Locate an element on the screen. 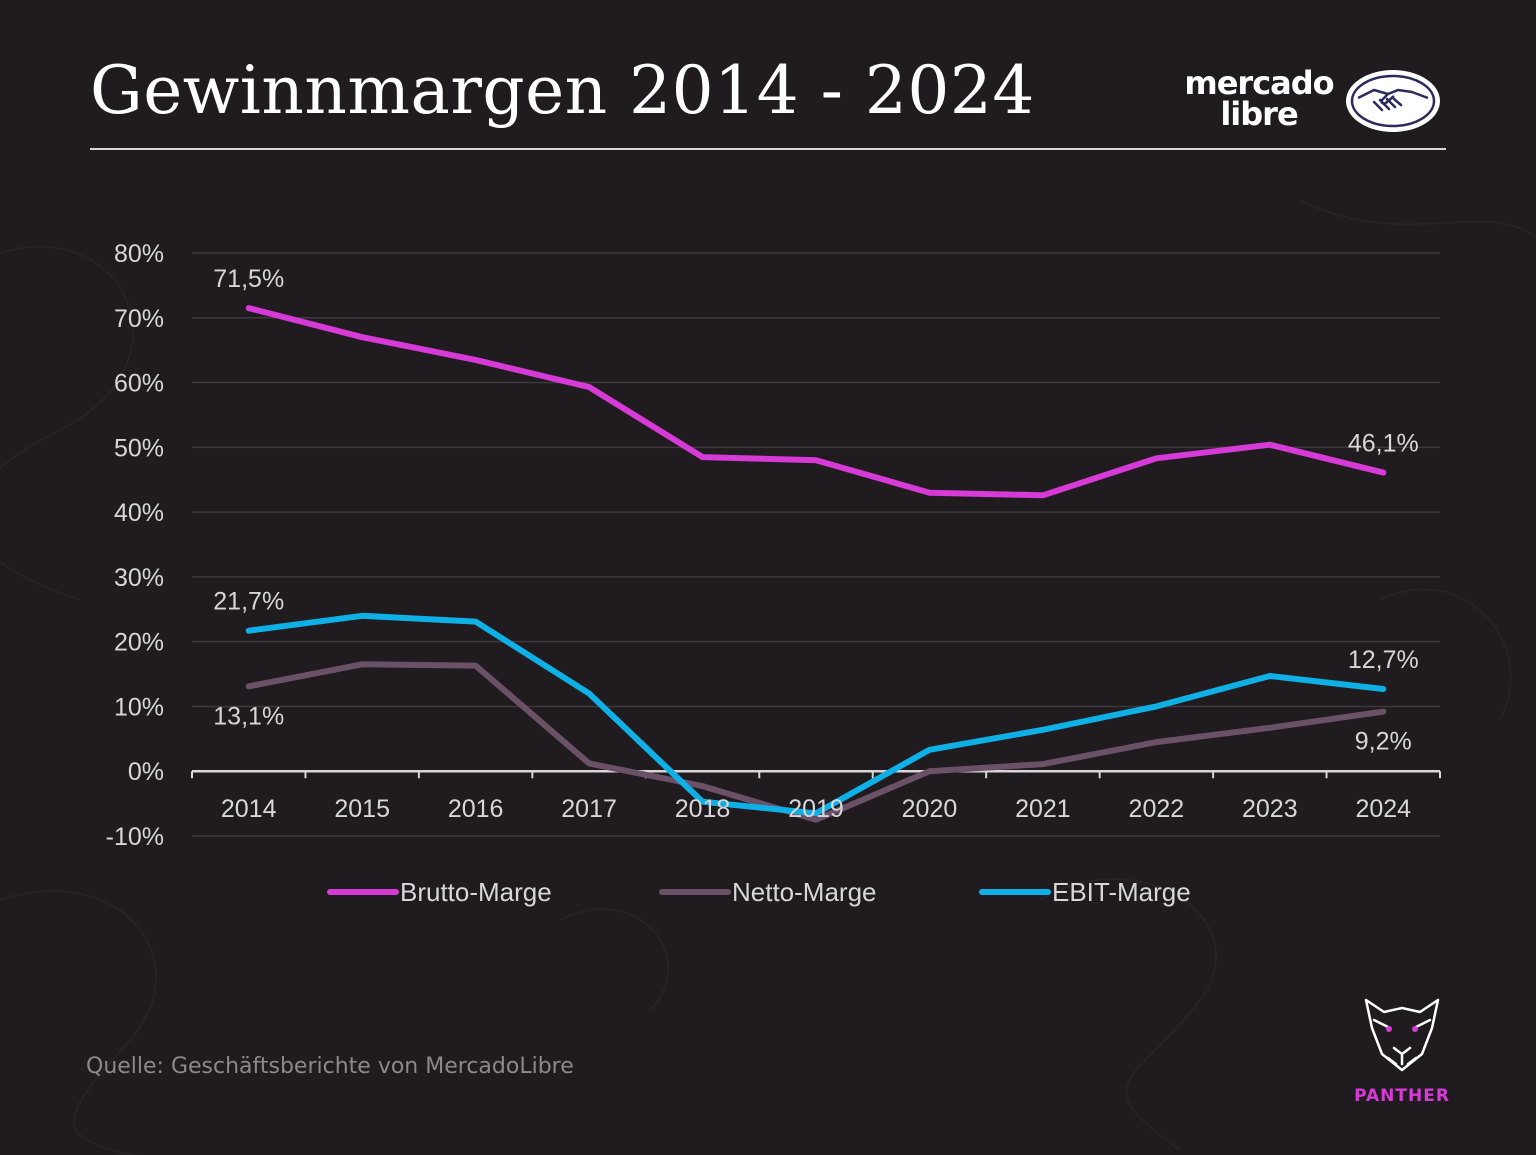 This screenshot has height=1155, width=1536. legend-label: EBIT-Marge is located at coordinates (1121, 892).